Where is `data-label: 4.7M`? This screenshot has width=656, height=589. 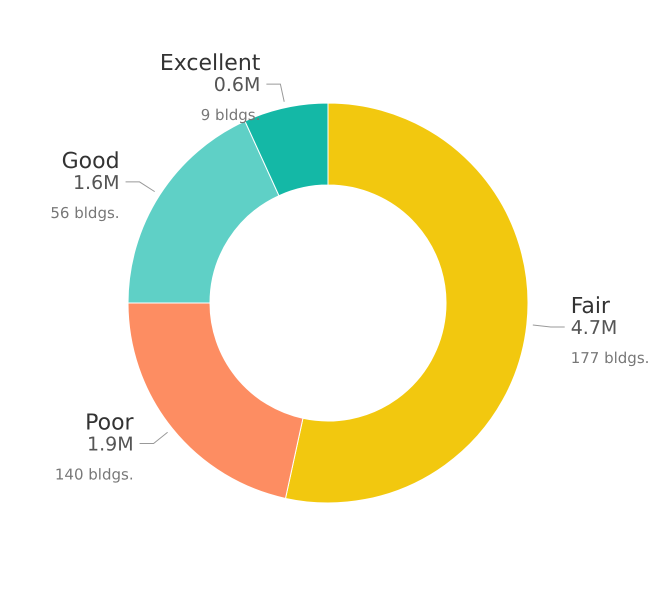
data-label: 4.7M is located at coordinates (594, 327).